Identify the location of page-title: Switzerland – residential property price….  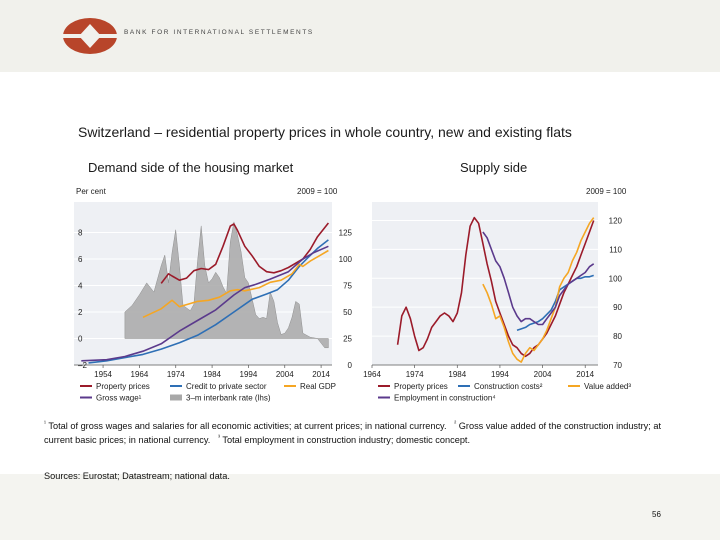
(325, 132).